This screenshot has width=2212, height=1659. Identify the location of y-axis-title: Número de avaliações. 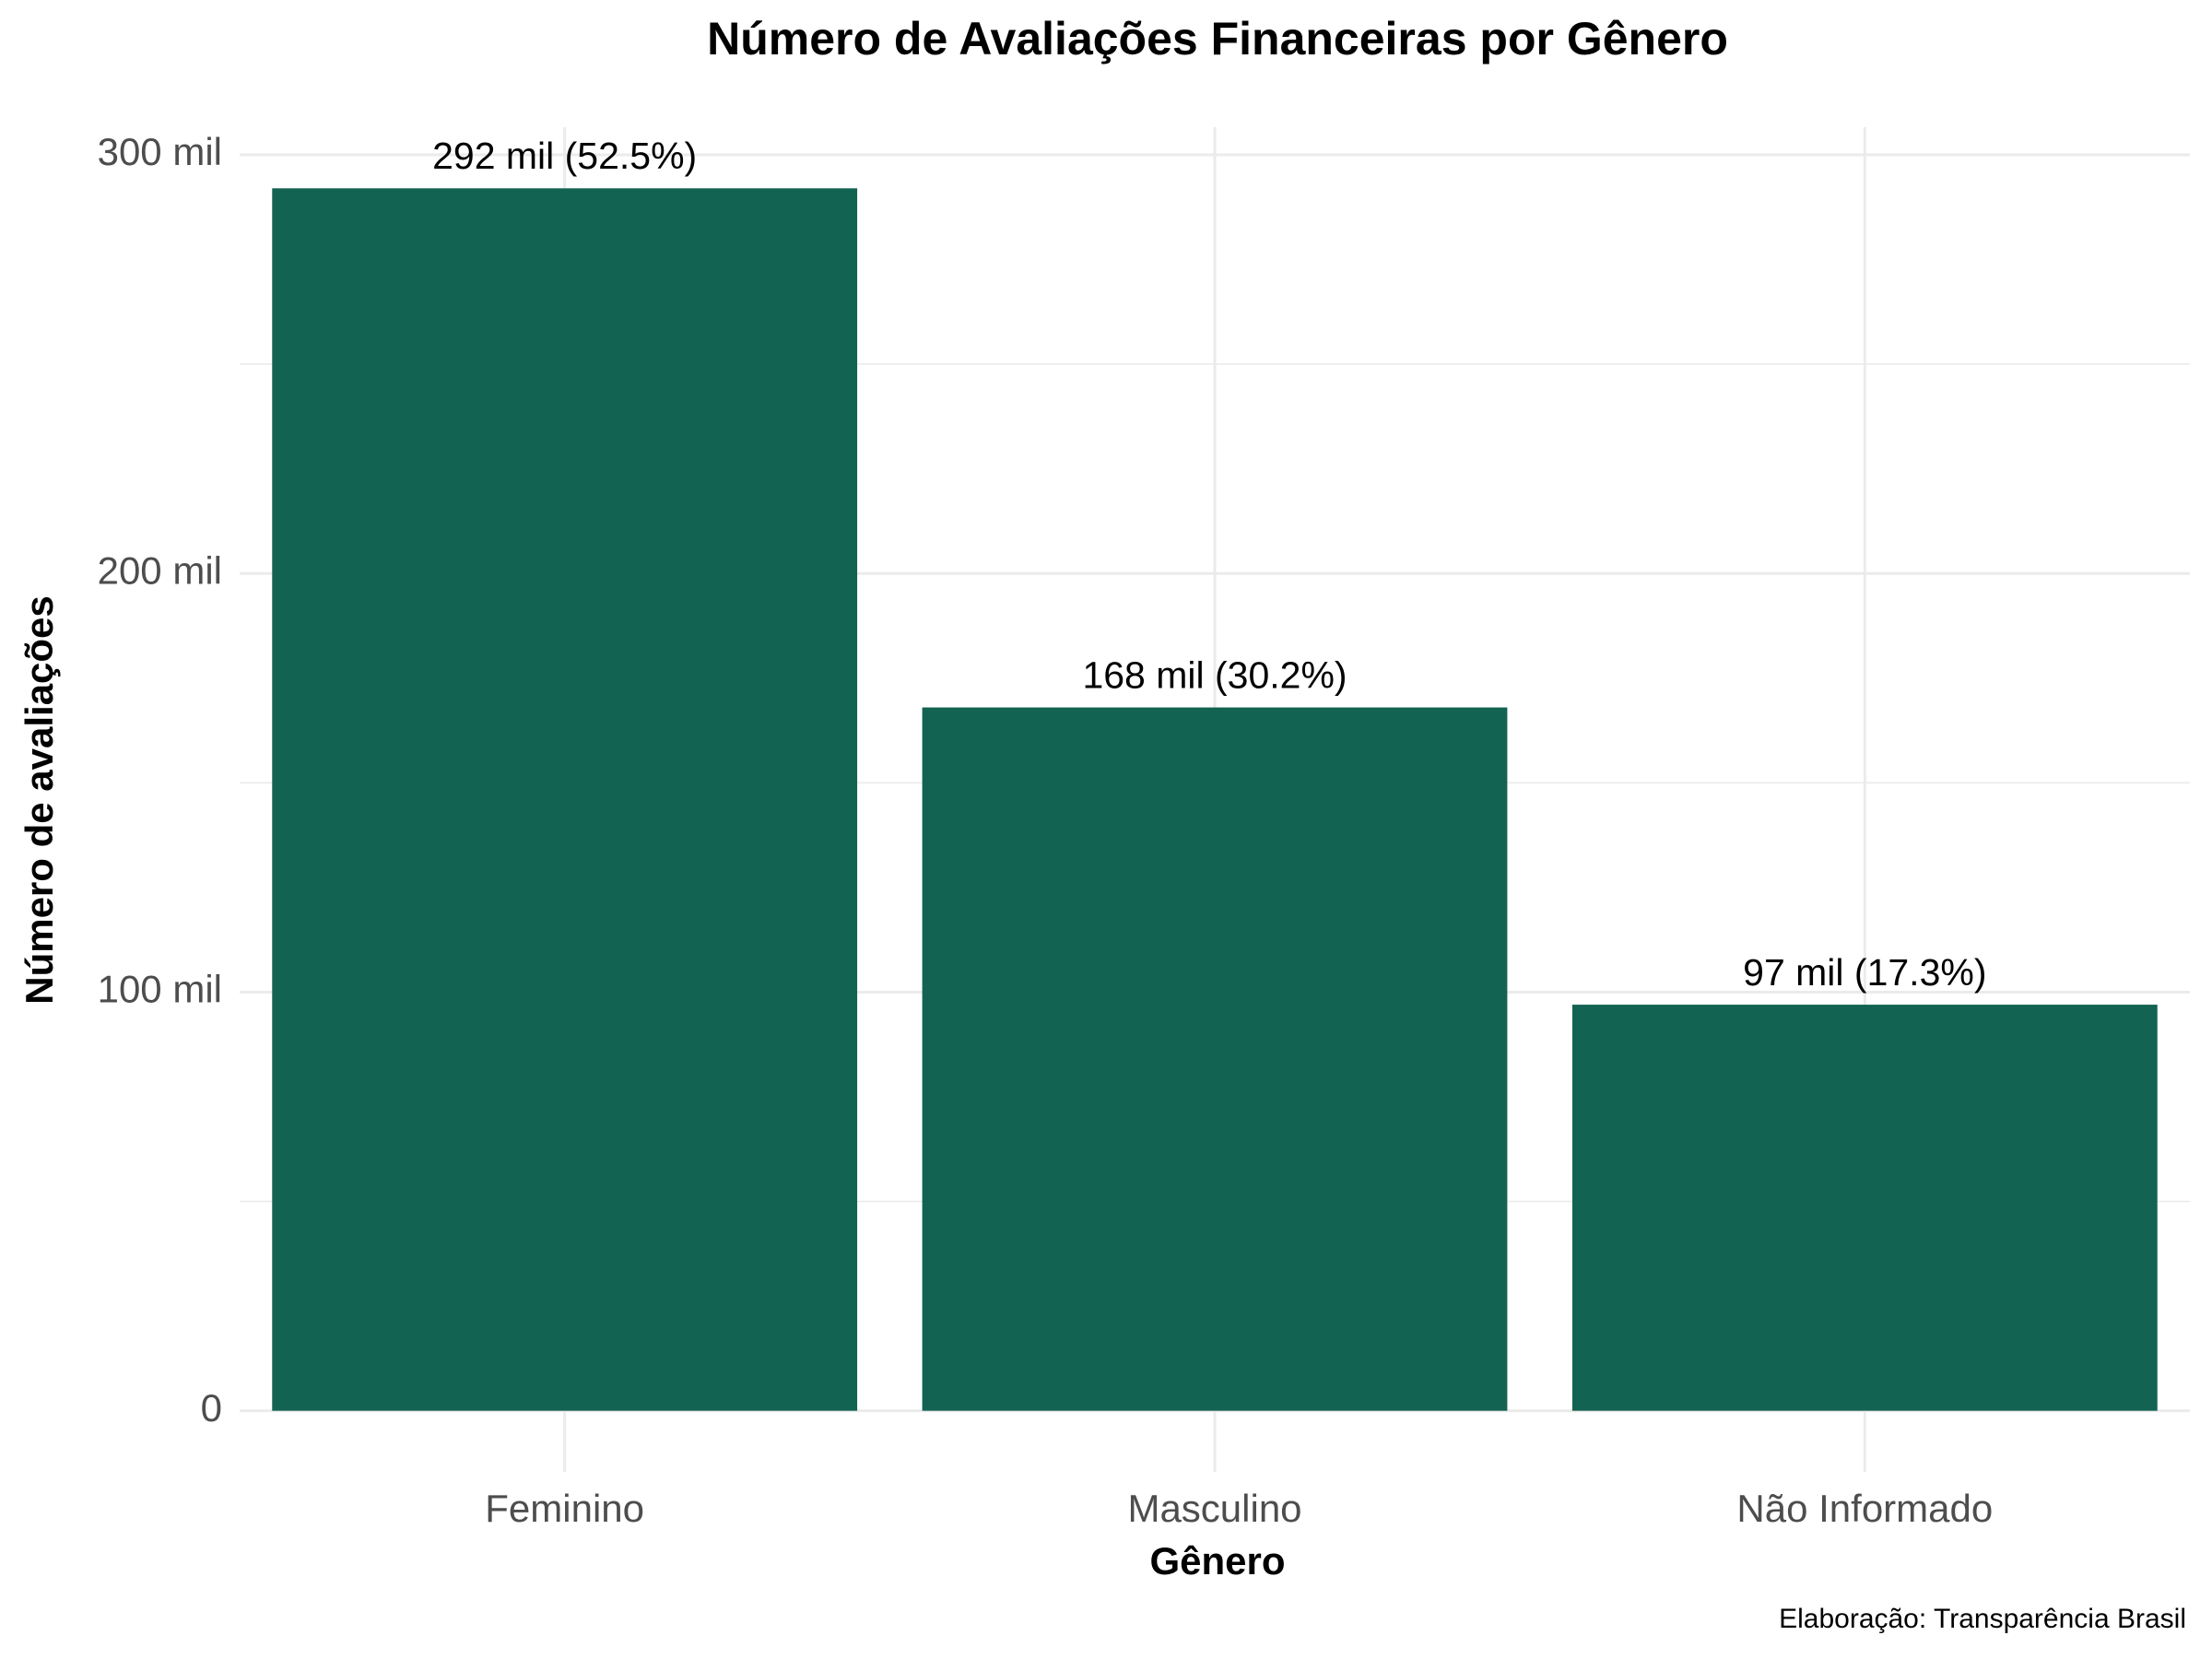
(39, 800).